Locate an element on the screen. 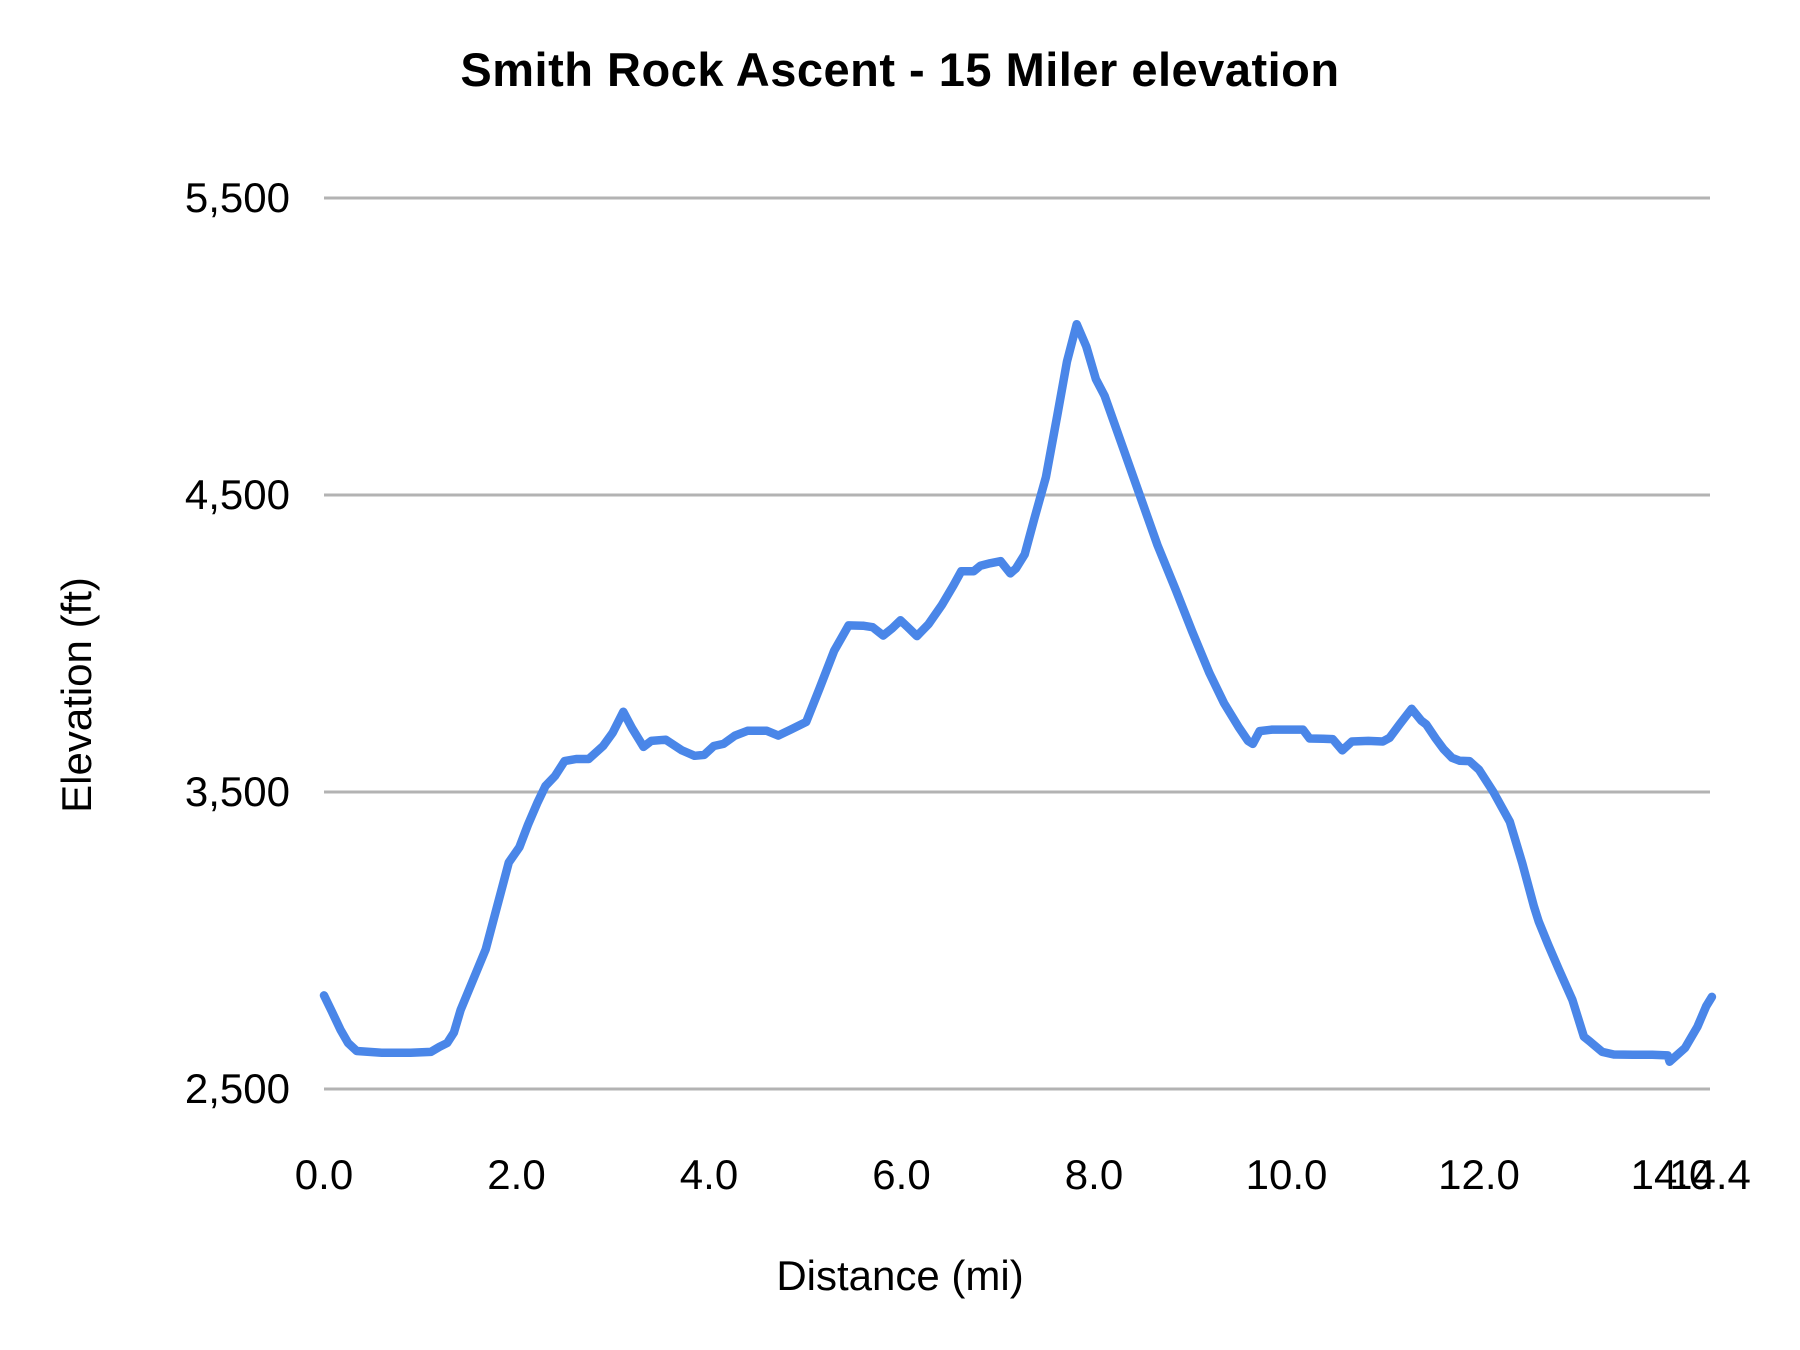 This screenshot has height=1350, width=1800. x-tick-label: 4.0 is located at coordinates (709, 1174).